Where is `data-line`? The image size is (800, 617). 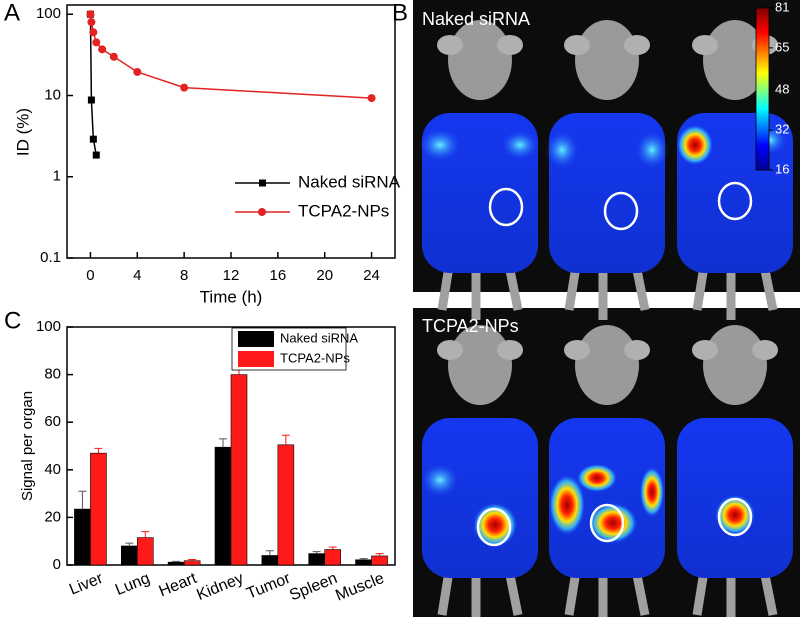
data-line is located at coordinates (93, 85).